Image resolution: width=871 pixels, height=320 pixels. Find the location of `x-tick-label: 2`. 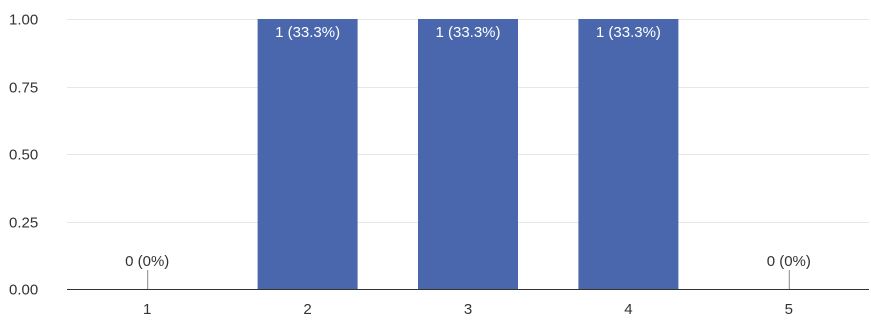

x-tick-label: 2 is located at coordinates (307, 309).